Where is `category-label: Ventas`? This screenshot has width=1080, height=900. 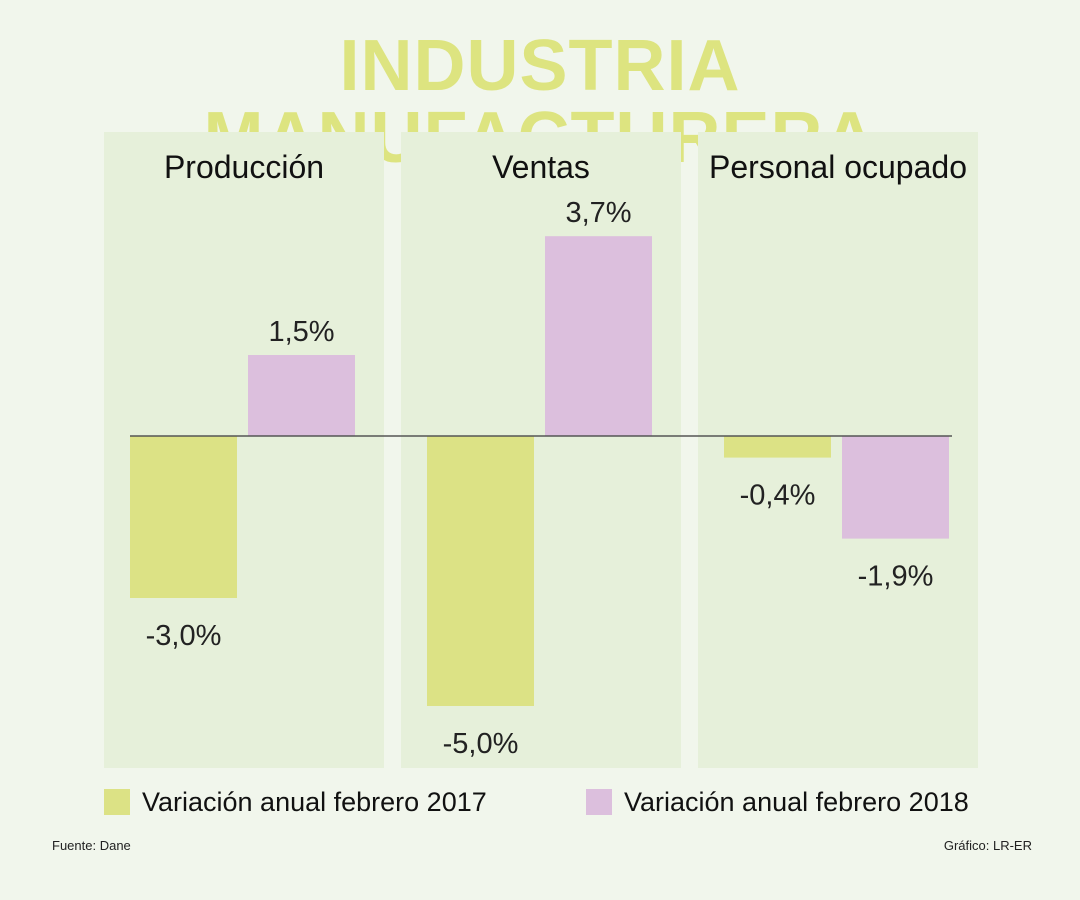
category-label: Ventas is located at coordinates (541, 167).